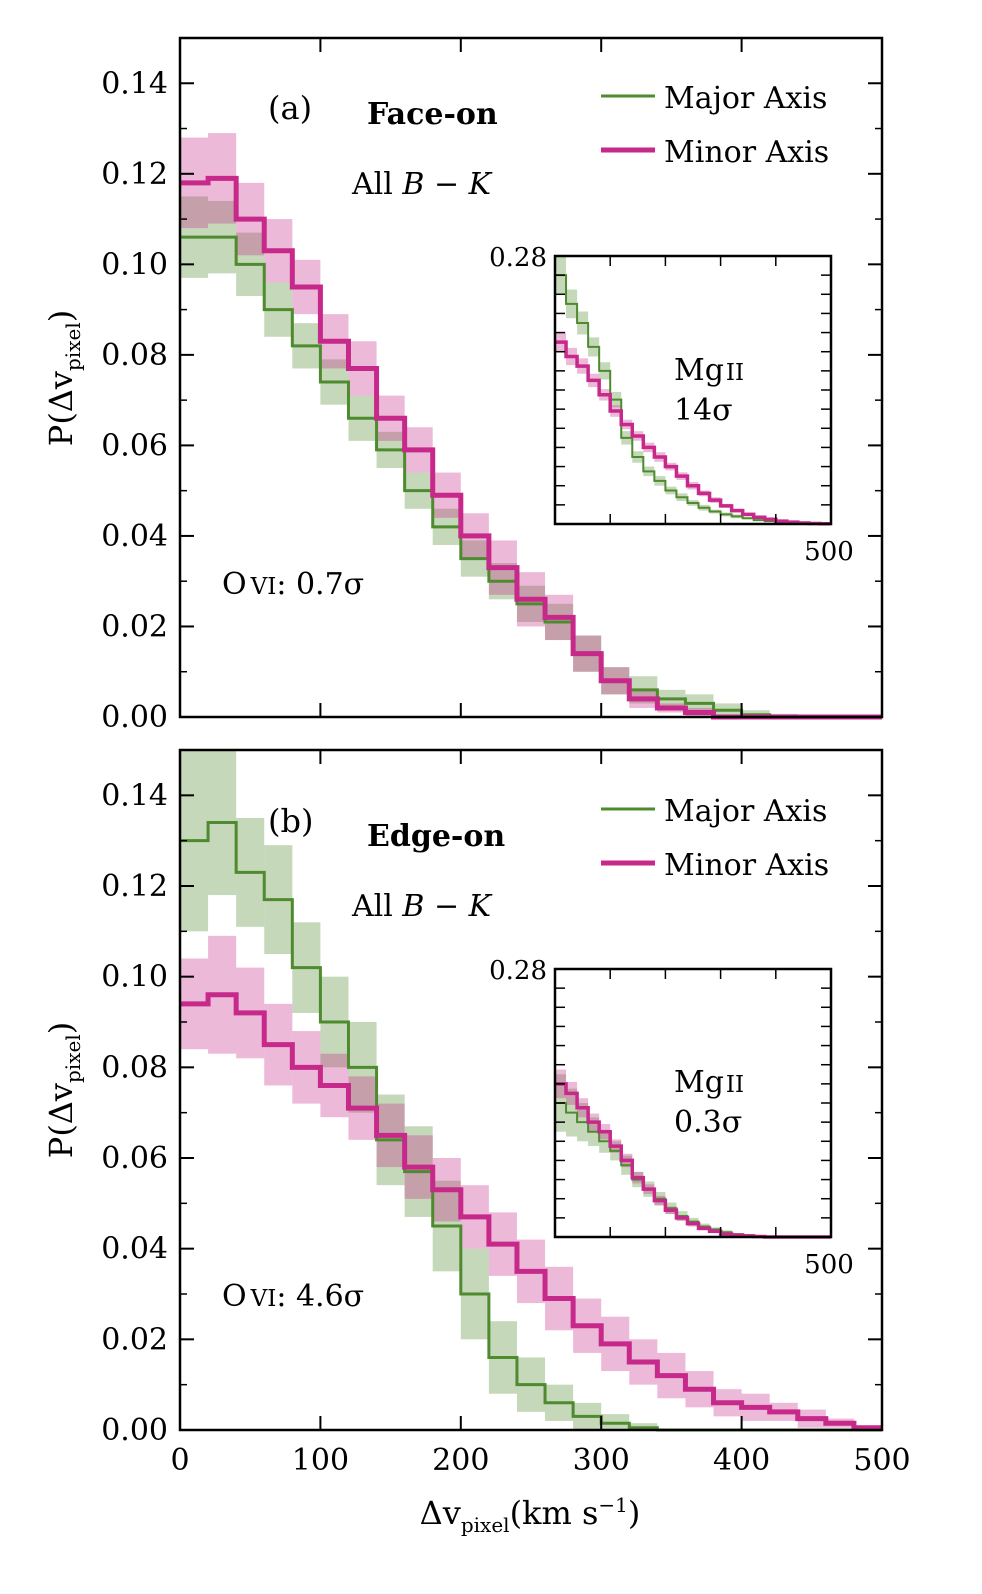 The width and height of the screenshot is (982, 1594). I want to click on inset-stat: 0.3σ, so click(708, 1122).